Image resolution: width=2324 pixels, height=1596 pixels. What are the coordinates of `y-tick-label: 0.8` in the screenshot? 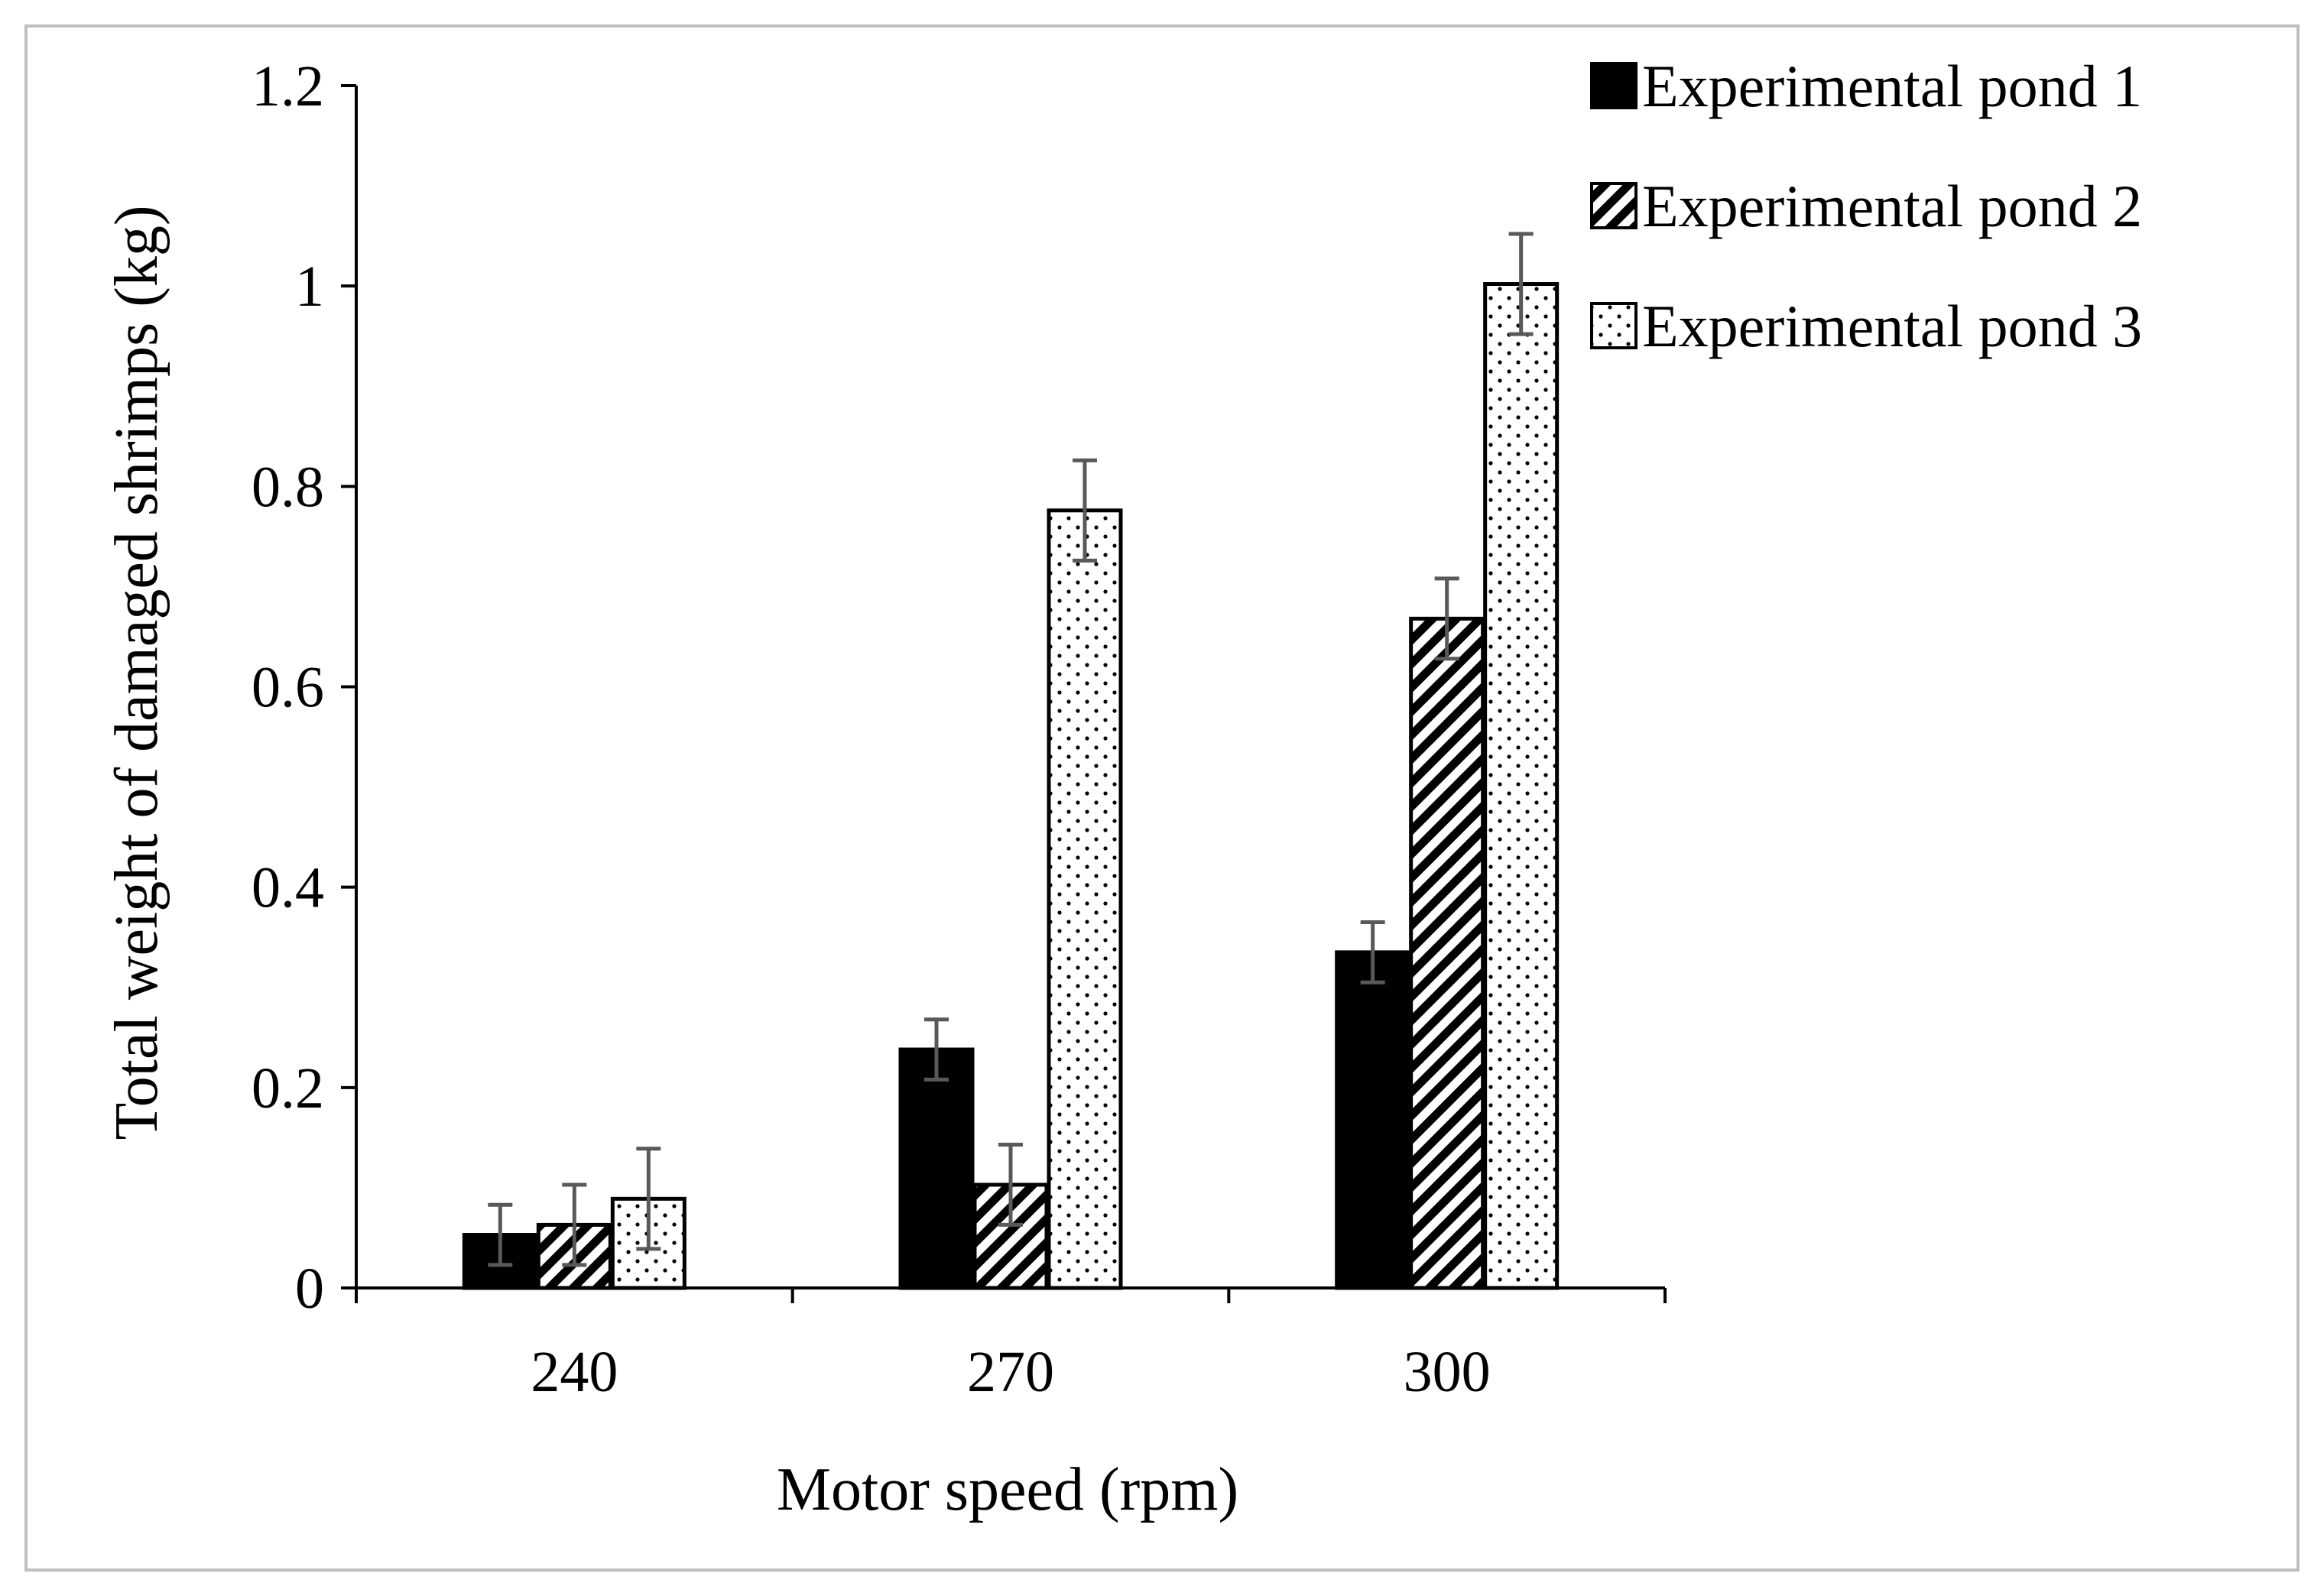 It's located at (288, 487).